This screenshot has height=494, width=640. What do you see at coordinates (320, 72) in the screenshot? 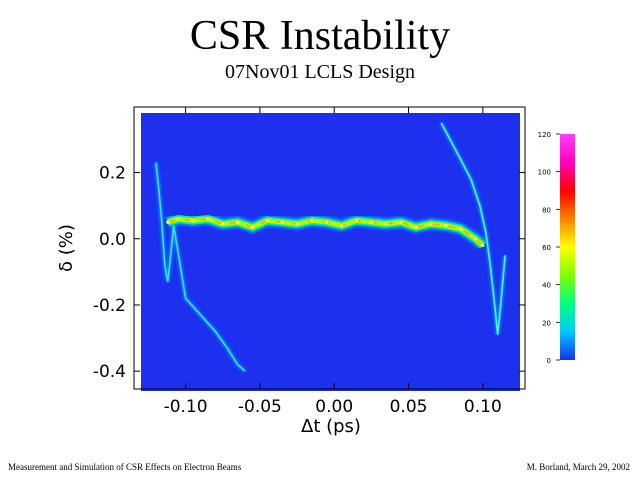
I see `chart-subtitle: 07Nov01 LCLS Design` at bounding box center [320, 72].